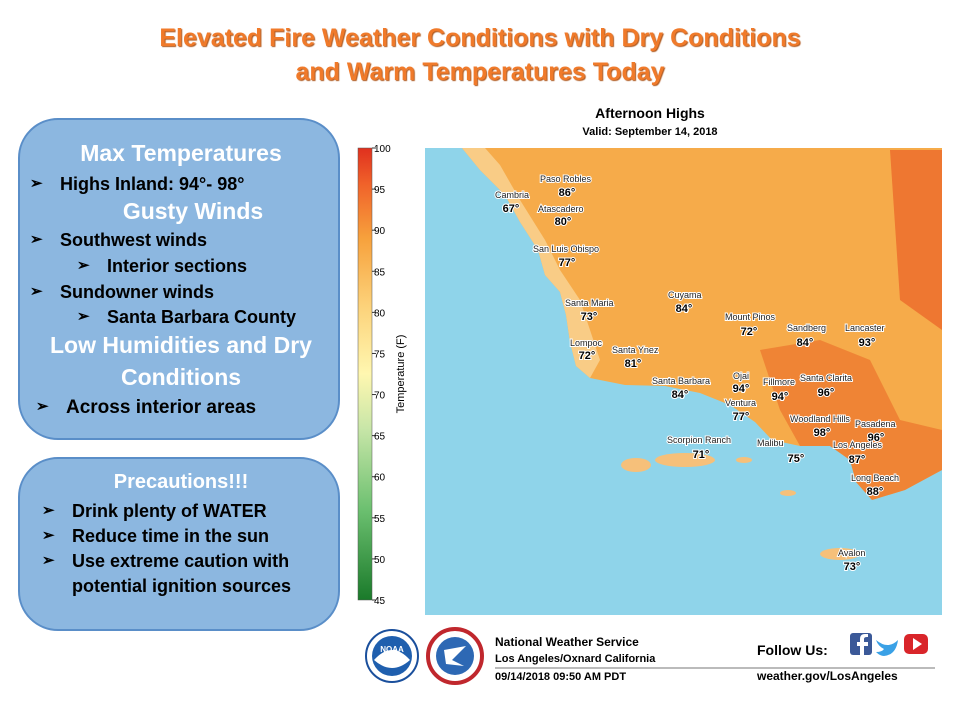 This screenshot has width=960, height=720. I want to click on map-title: Afternoon Highs, so click(650, 113).